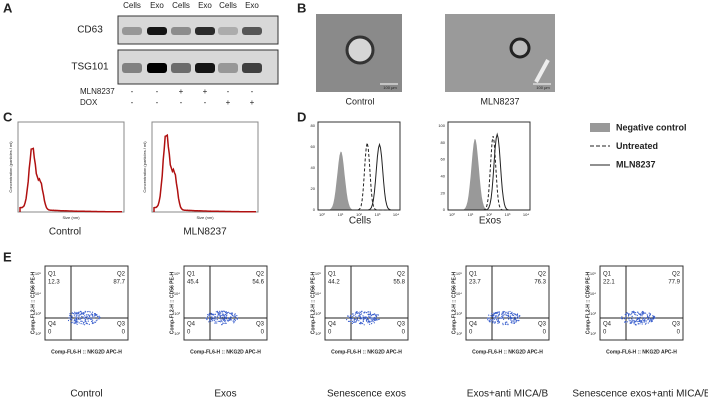 The image size is (708, 400). I want to click on size-distribution, so click(70, 180).